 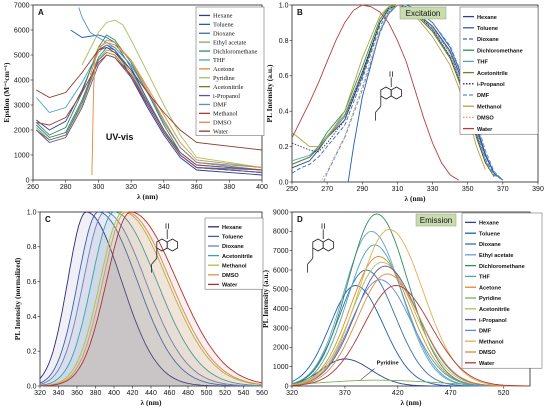 What do you see at coordinates (300, 219) in the screenshot?
I see `panel-label: D` at bounding box center [300, 219].